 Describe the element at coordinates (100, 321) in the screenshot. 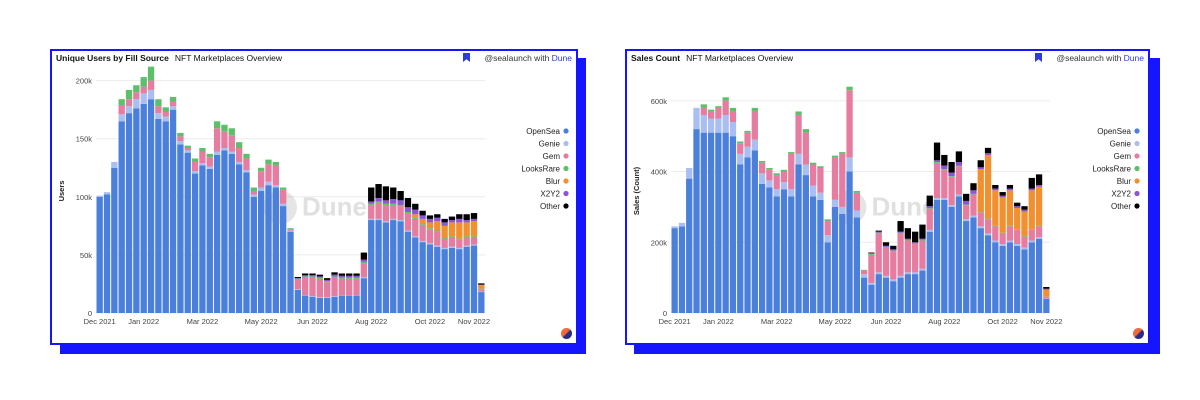

I see `x-tick-label: Dec 2021` at that location.